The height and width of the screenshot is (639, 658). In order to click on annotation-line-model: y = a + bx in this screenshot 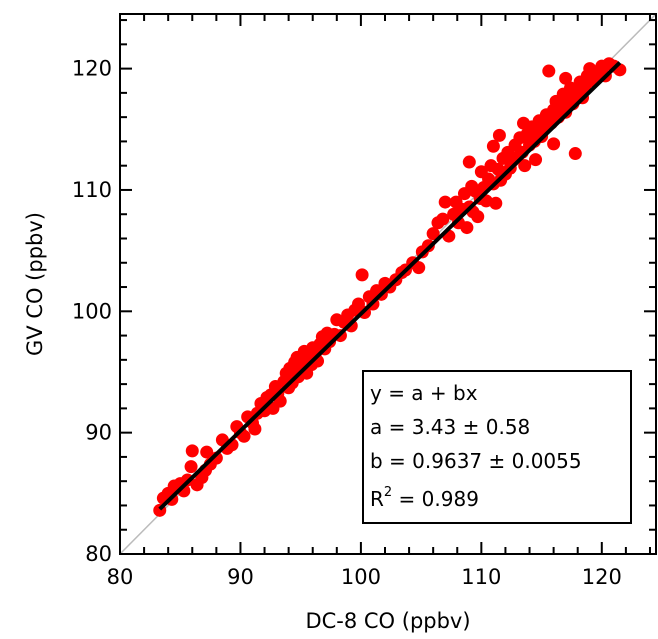, I will do `click(424, 393)`.